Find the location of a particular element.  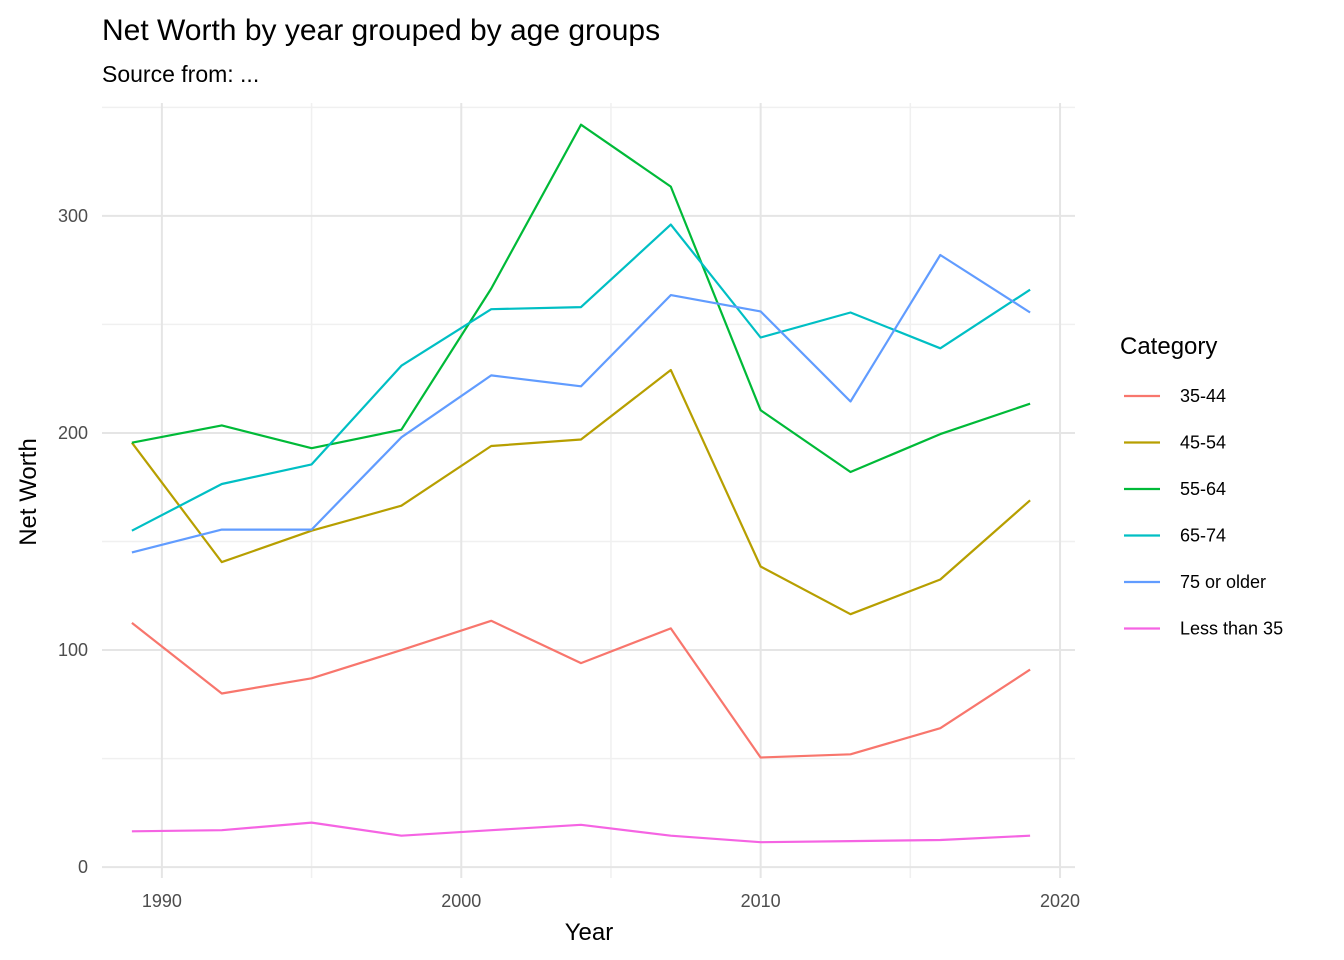

legend-item: 55-64 is located at coordinates (1175, 489).